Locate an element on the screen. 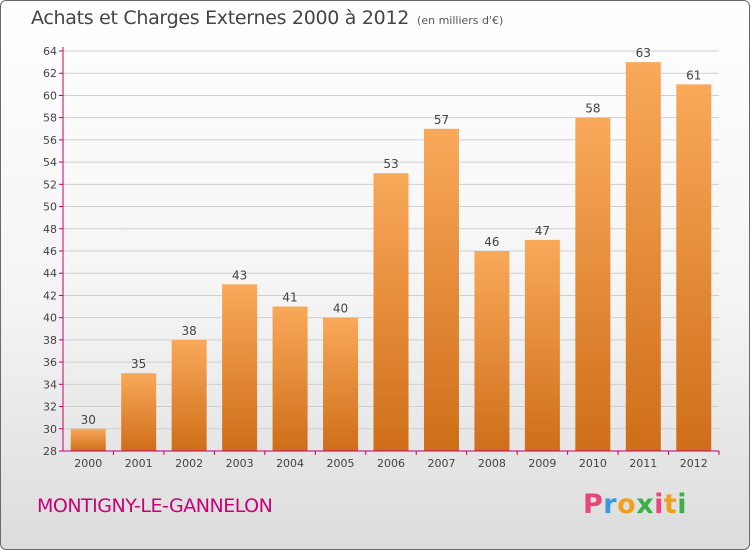 The width and height of the screenshot is (750, 550). data-label: 57 is located at coordinates (441, 120).